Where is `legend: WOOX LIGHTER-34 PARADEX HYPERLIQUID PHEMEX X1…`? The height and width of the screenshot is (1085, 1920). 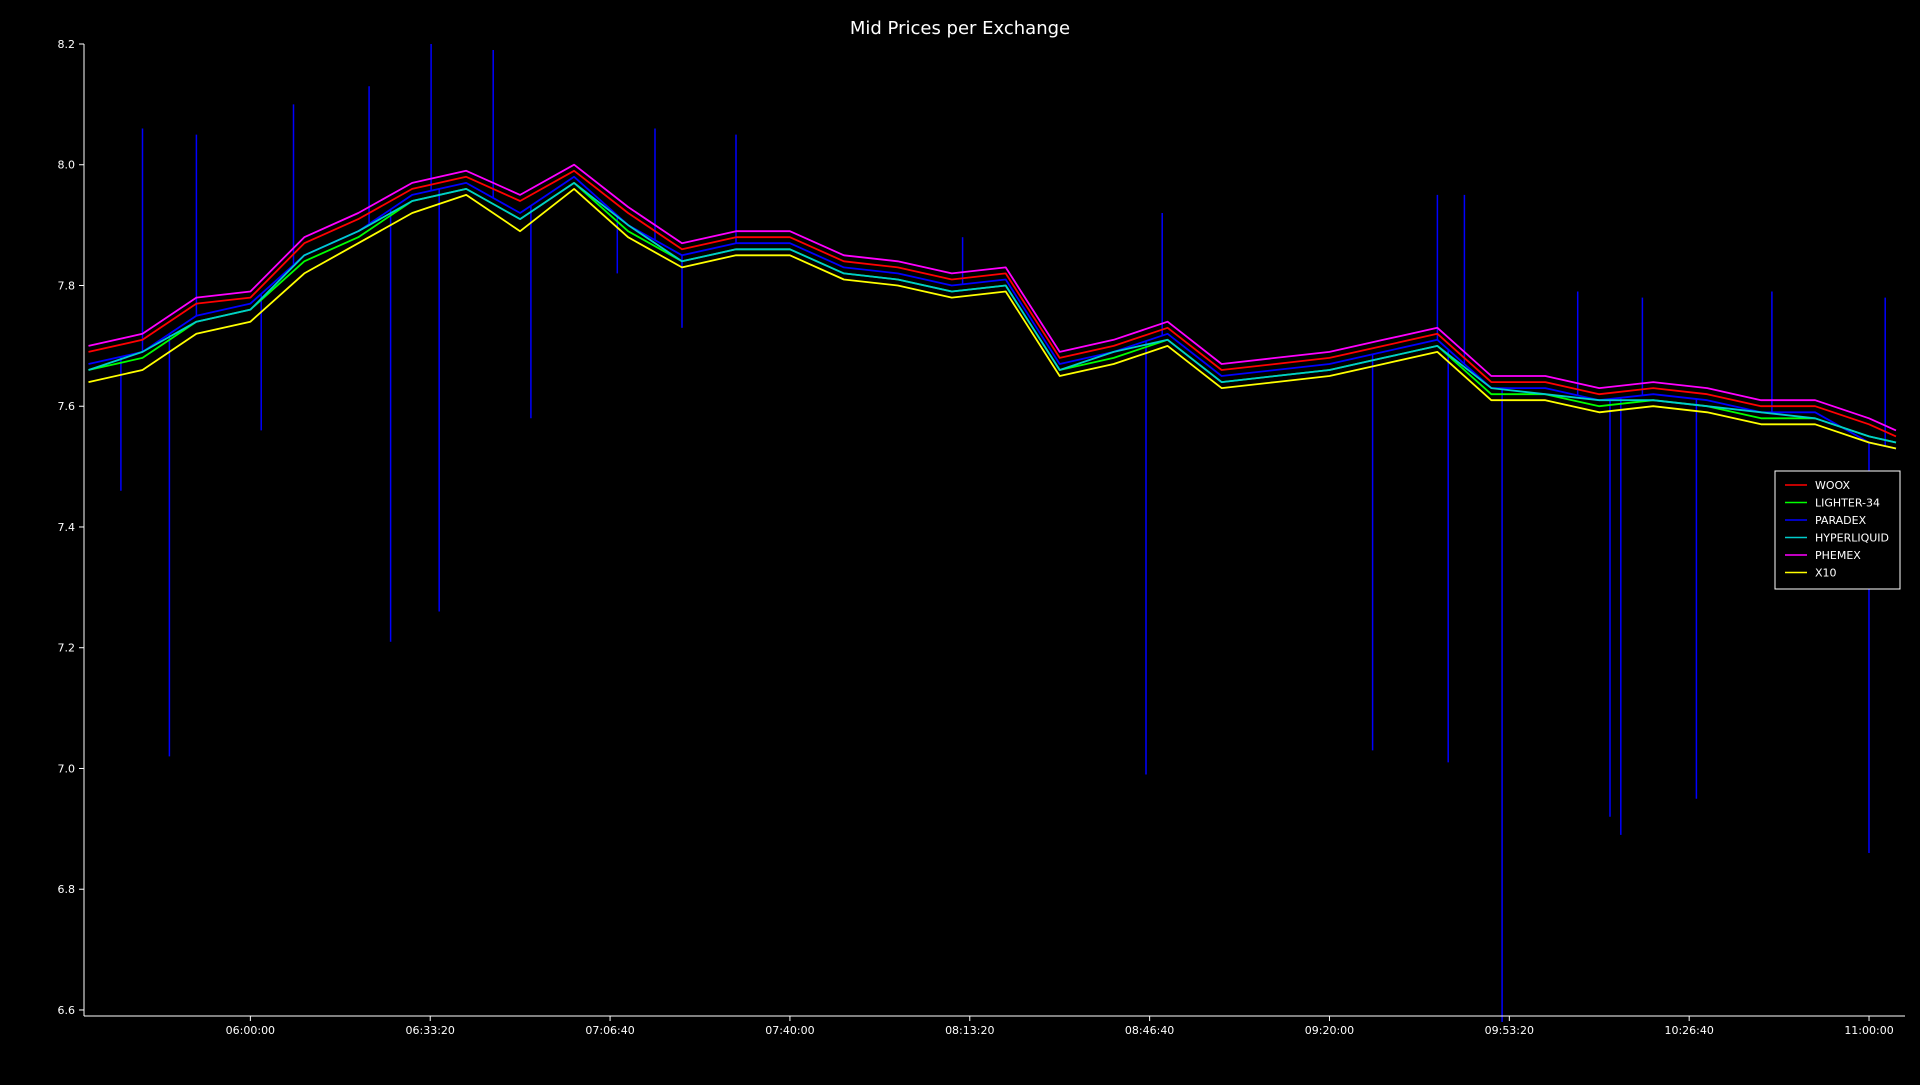
legend: WOOX LIGHTER-34 PARADEX HYPERLIQUID PHEMEX X1… is located at coordinates (1837, 530).